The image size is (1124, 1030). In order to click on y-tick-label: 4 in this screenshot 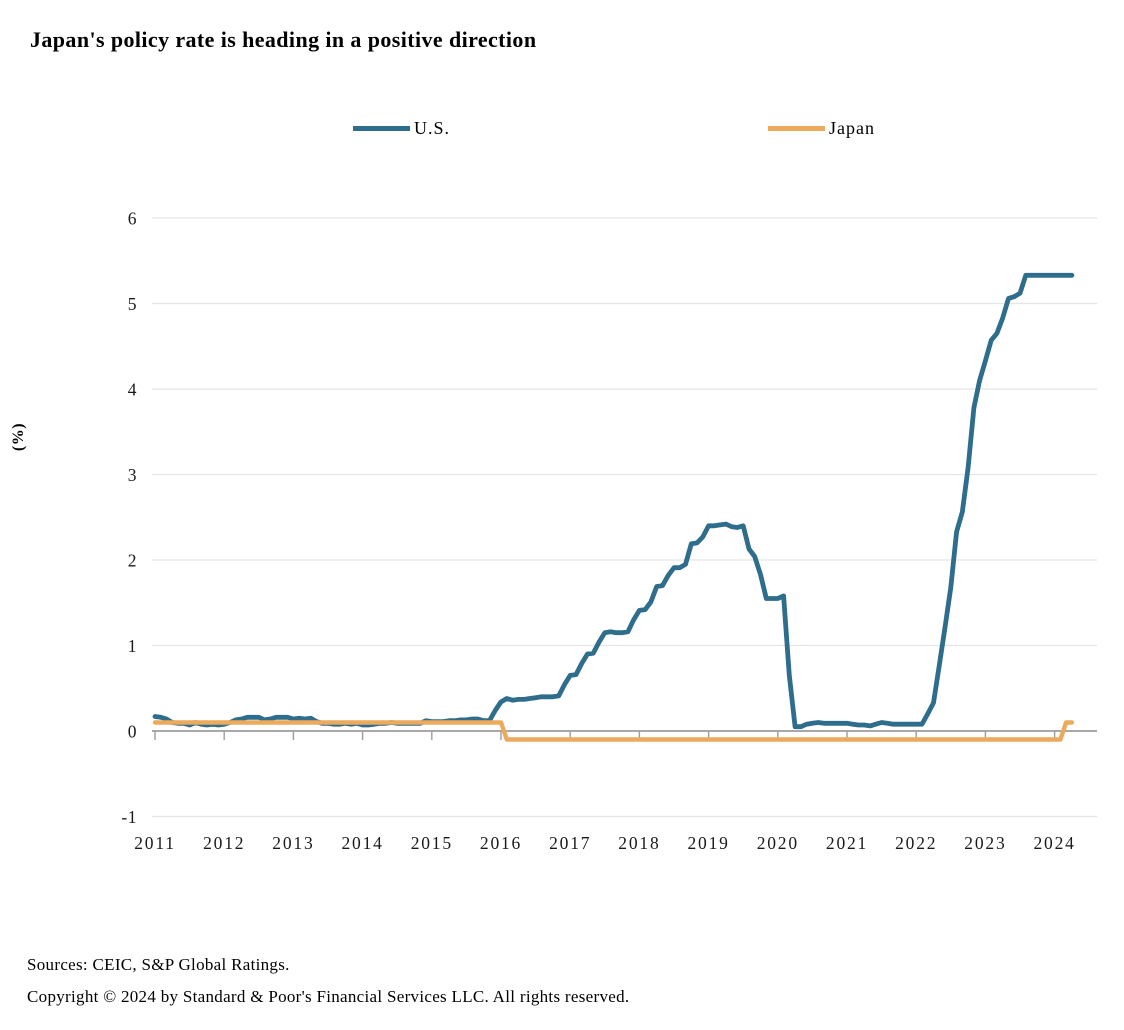, I will do `click(132, 390)`.